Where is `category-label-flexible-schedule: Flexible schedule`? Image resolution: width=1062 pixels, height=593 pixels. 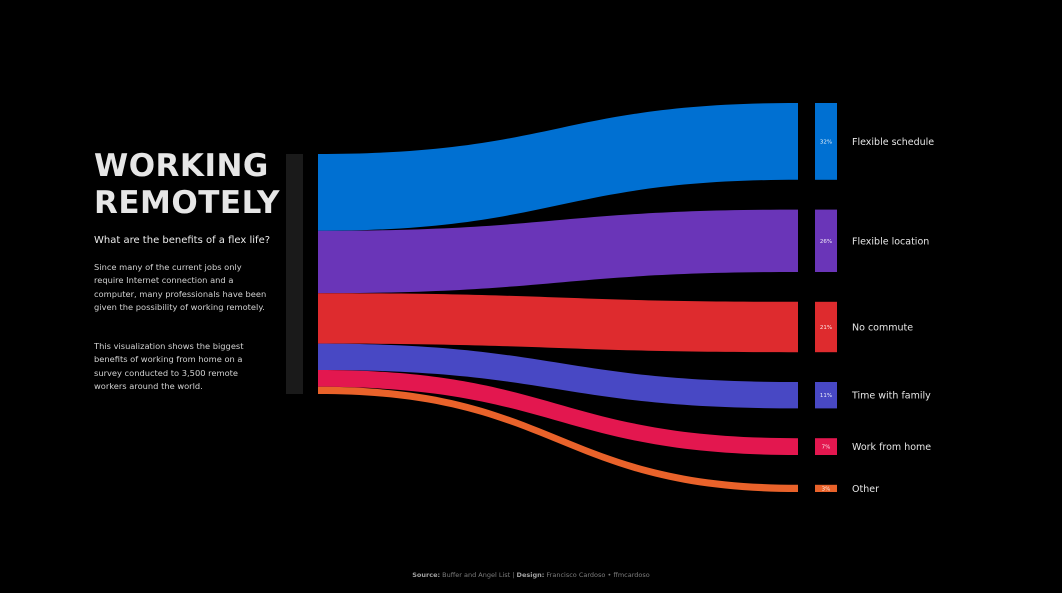
category-label-flexible-schedule: Flexible schedule is located at coordinates (893, 142).